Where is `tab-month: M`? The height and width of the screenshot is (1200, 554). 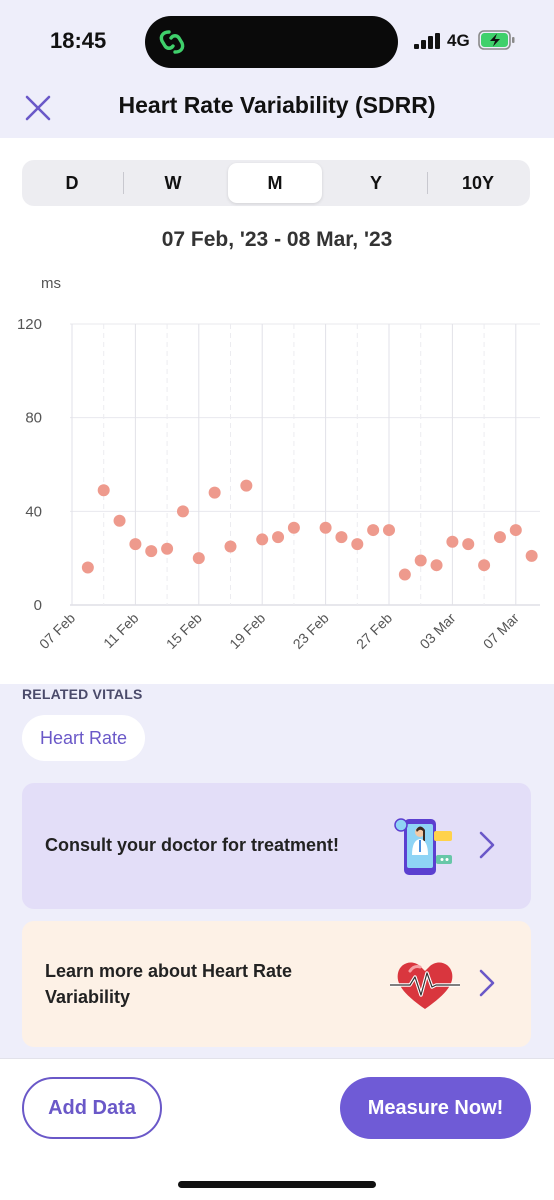 tab-month: M is located at coordinates (275, 183).